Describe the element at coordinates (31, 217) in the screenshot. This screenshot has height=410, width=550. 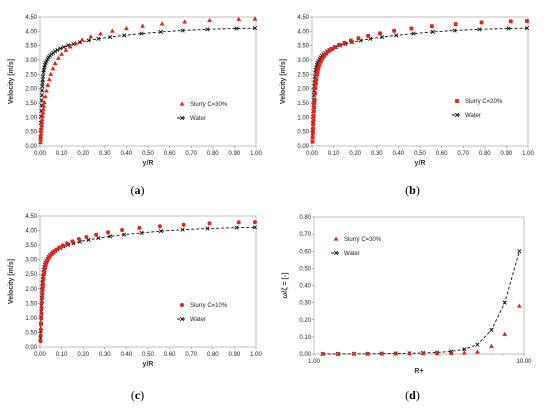
I see `y-tick-label: 4.50` at that location.